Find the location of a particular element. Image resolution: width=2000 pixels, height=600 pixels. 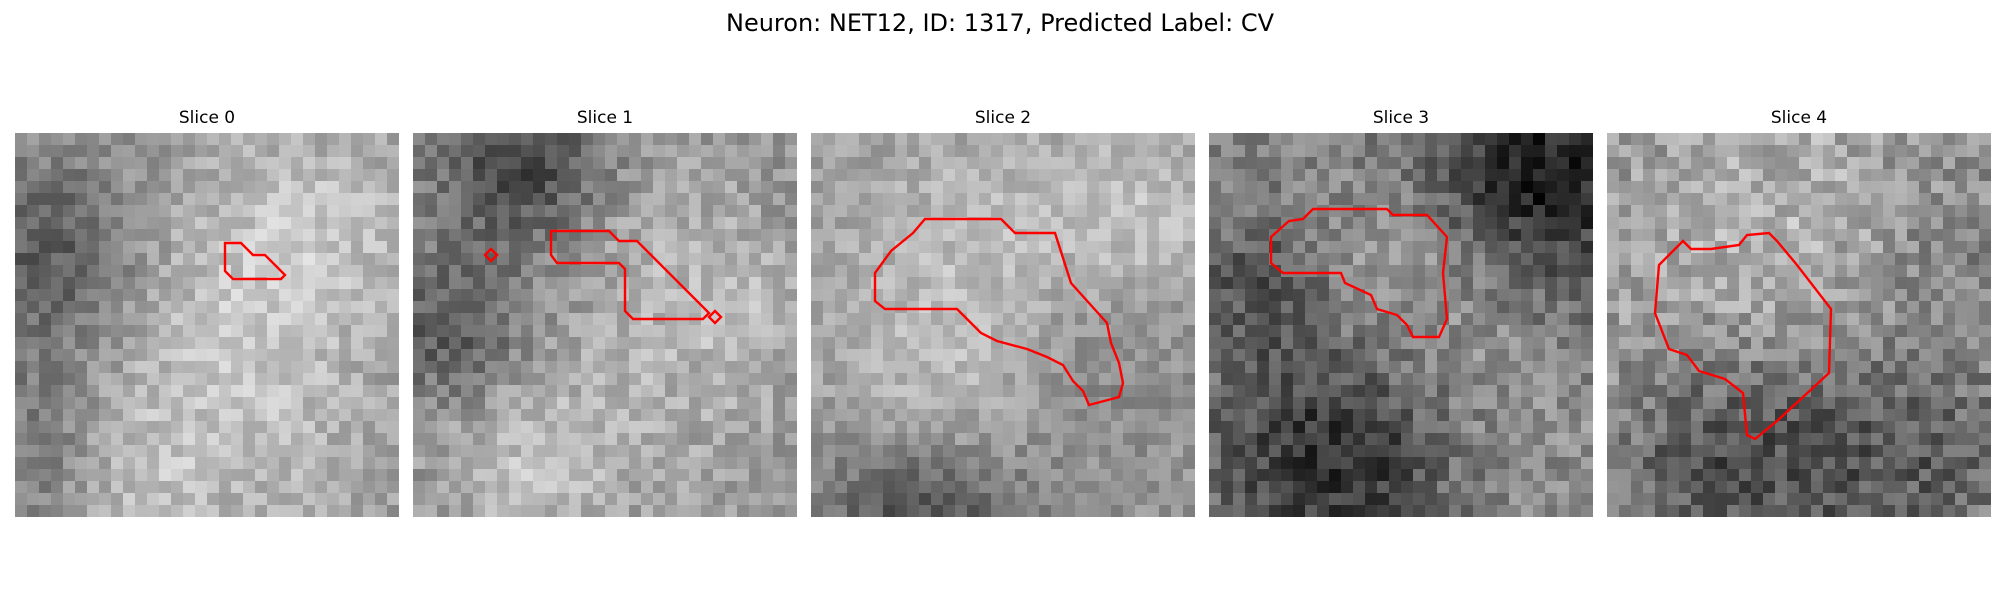

slice-title: Slice 4 is located at coordinates (1799, 118).